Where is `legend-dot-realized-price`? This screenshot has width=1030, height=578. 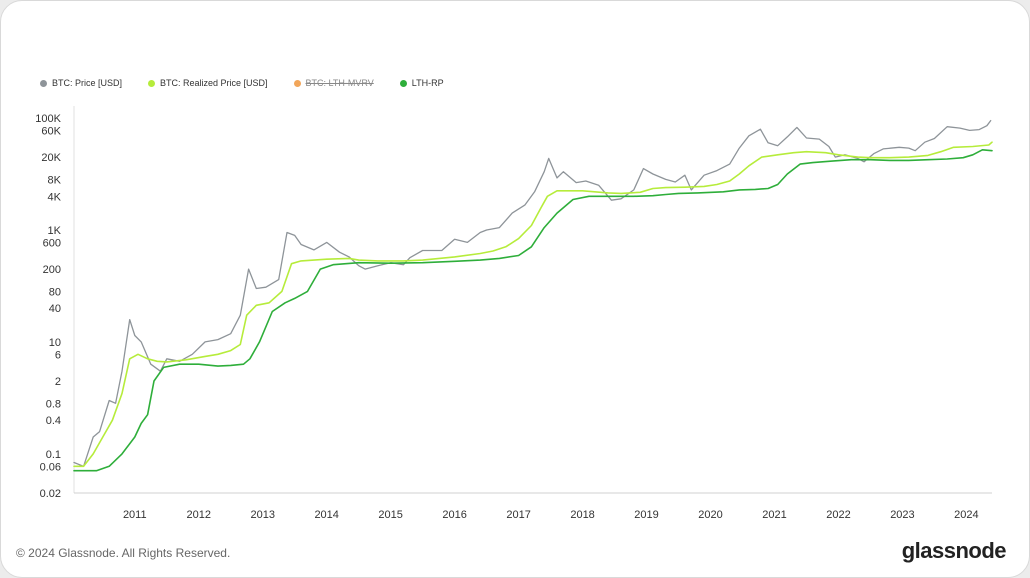
legend-dot-realized-price is located at coordinates (152, 83).